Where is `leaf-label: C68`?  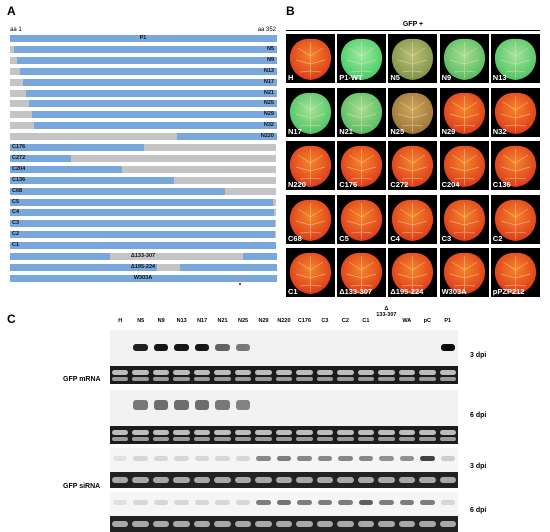
leaf-label: C68 is located at coordinates (295, 238).